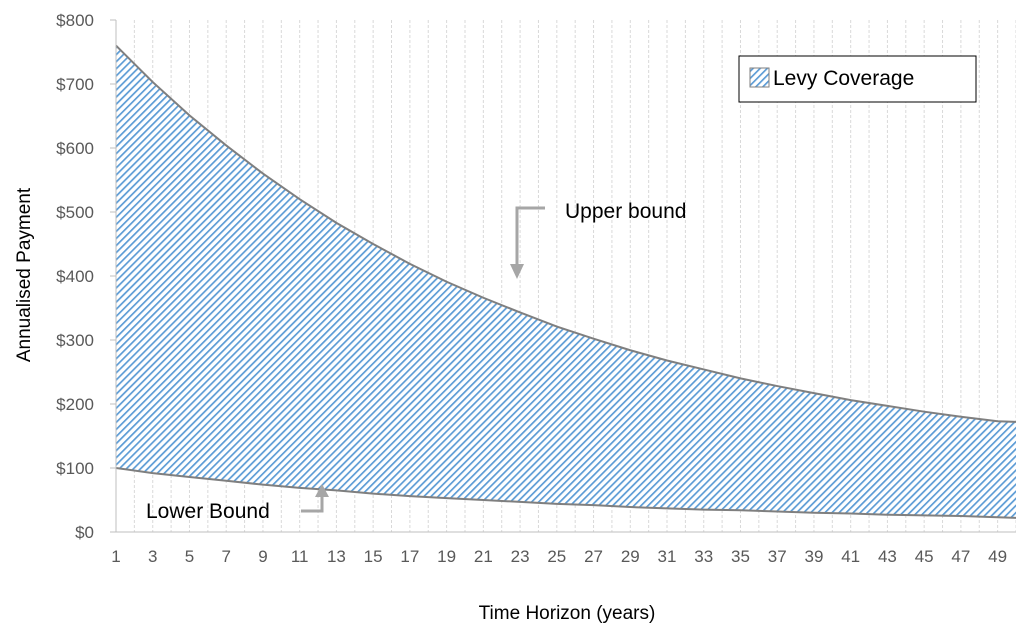  I want to click on x-tick-label: 31, so click(667, 556).